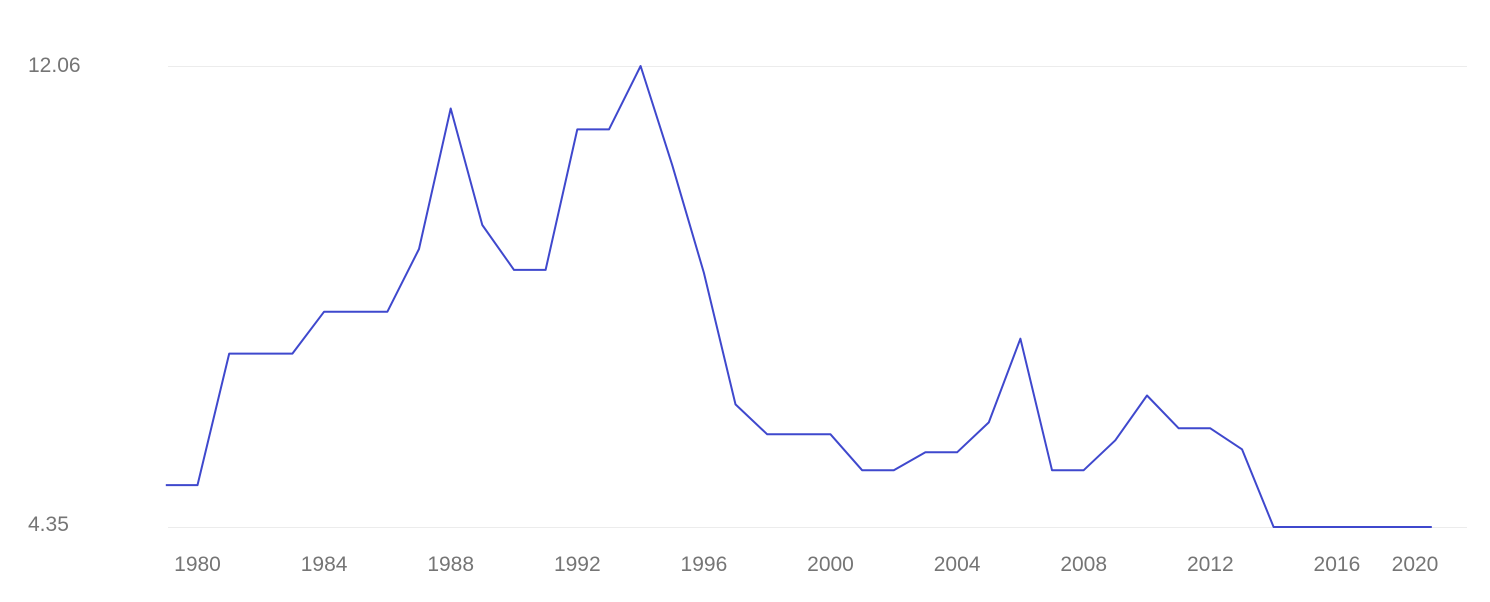 The height and width of the screenshot is (602, 1490). I want to click on x-axis-tick-label: 1988, so click(451, 564).